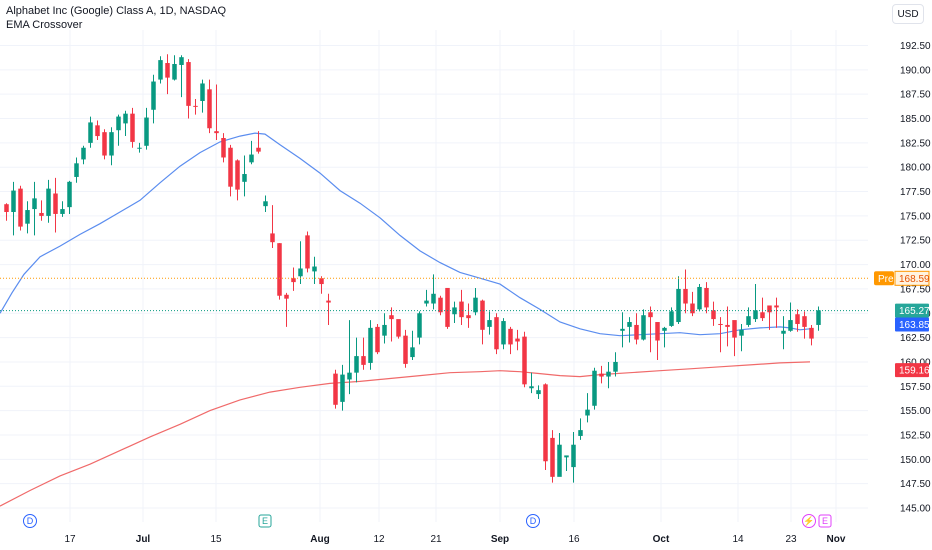 This screenshot has width=932, height=550. What do you see at coordinates (915, 362) in the screenshot?
I see `y-tick-label: 160.00` at bounding box center [915, 362].